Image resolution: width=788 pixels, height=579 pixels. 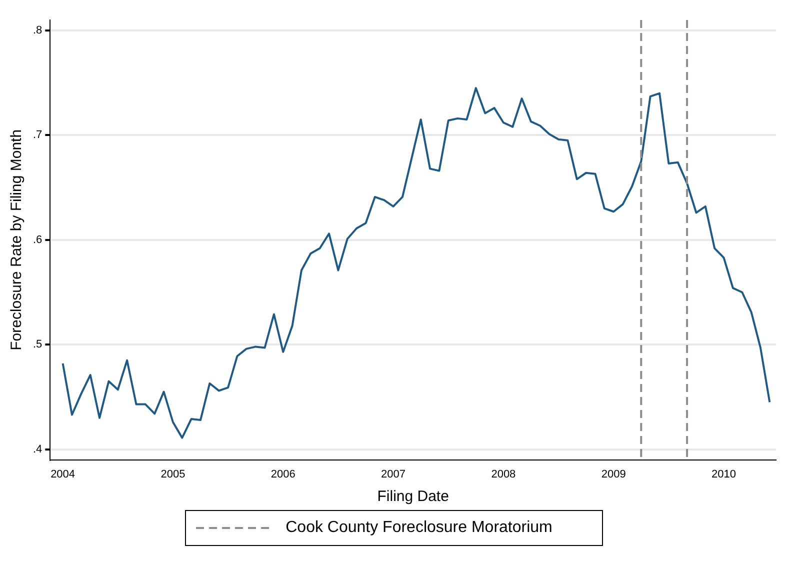 What do you see at coordinates (724, 474) in the screenshot?
I see `x-tick-label: 2010` at bounding box center [724, 474].